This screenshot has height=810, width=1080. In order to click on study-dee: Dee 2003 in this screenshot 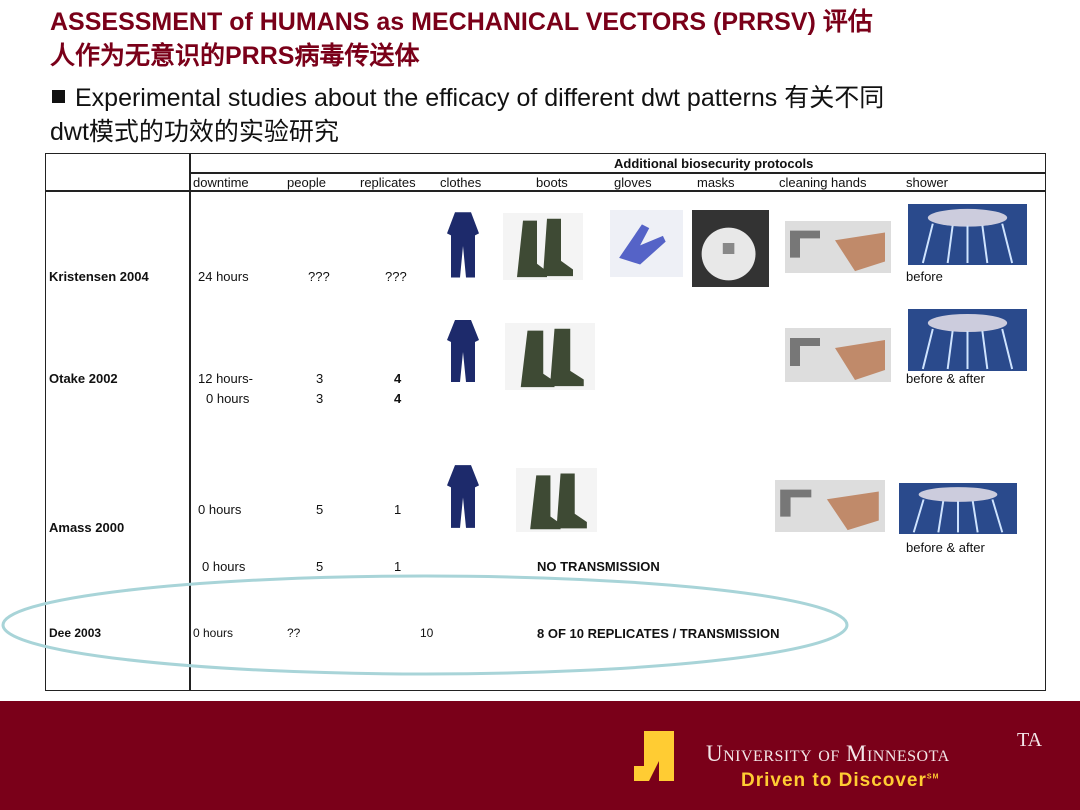, I will do `click(75, 633)`.